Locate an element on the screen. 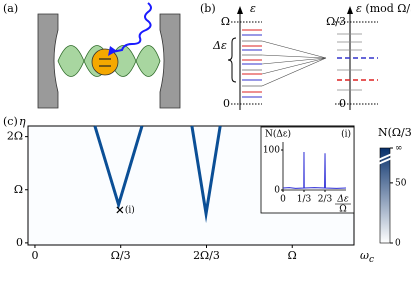 This screenshot has width=411, height=293. x-tick-label: 2Ω/3 is located at coordinates (206, 255).